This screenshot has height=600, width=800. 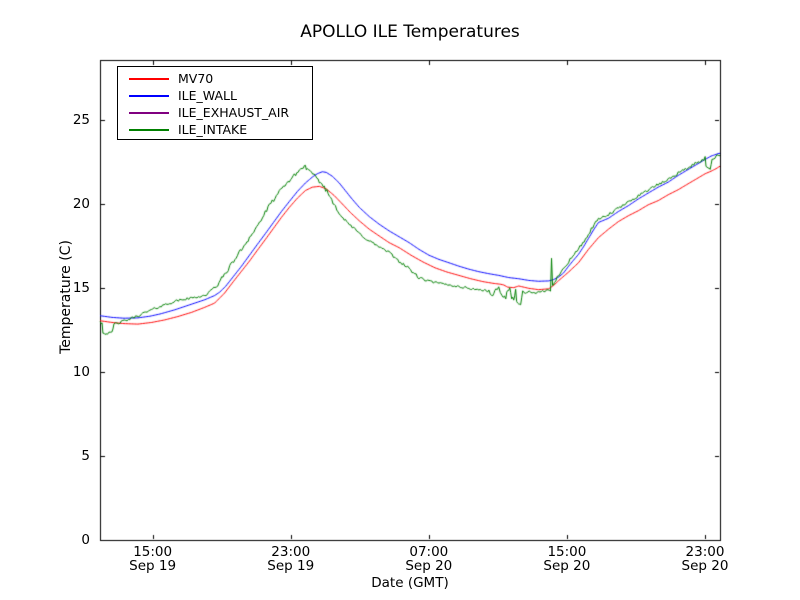 What do you see at coordinates (207, 95) in the screenshot?
I see `legend-label: ILE_WALL` at bounding box center [207, 95].